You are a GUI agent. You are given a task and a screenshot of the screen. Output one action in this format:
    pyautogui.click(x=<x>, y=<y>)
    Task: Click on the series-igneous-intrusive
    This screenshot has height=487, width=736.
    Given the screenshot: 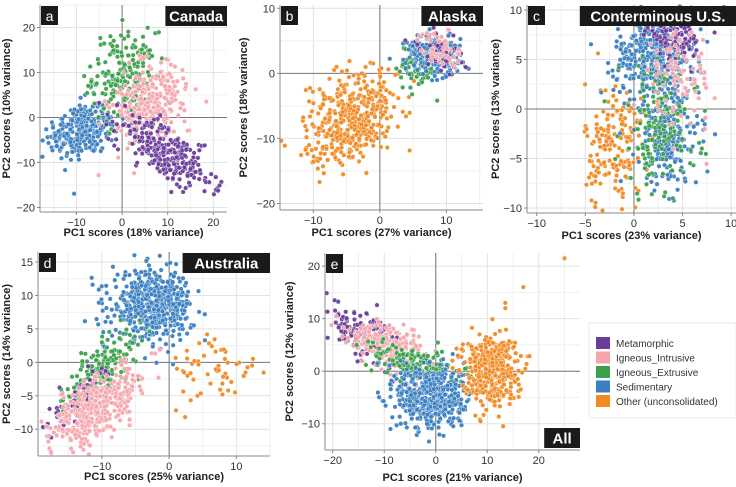 What is the action you would take?
    pyautogui.click(x=438, y=49)
    